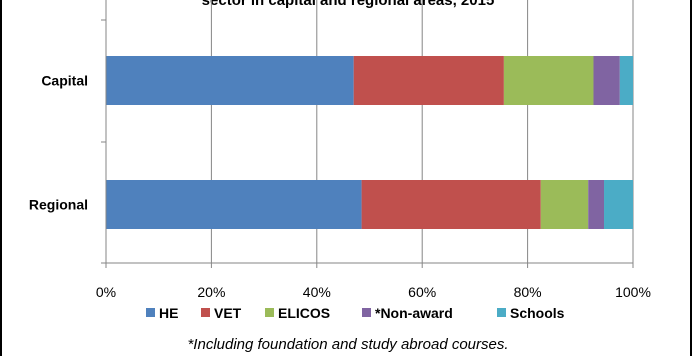 This screenshot has width=694, height=356. Describe the element at coordinates (414, 313) in the screenshot. I see `legend-label: *Non-award` at that location.